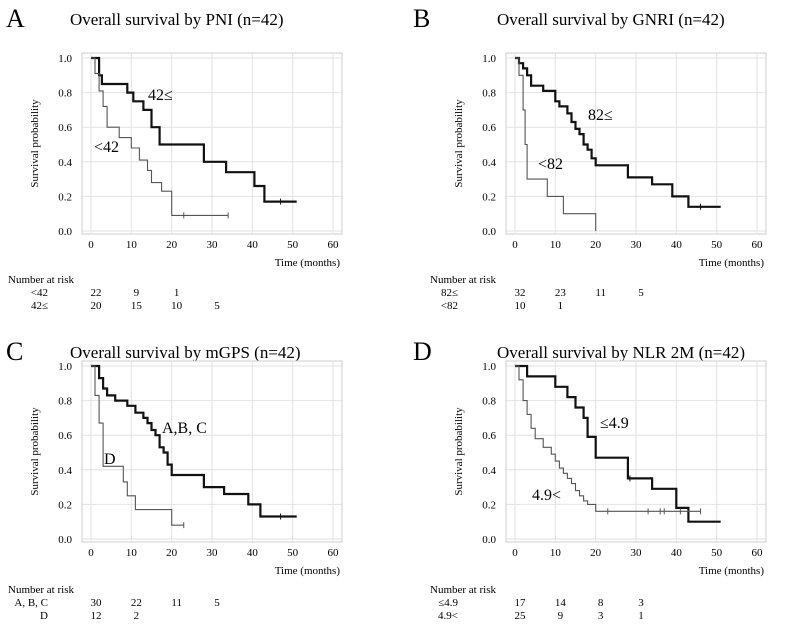 This screenshot has height=628, width=790. Describe the element at coordinates (521, 603) in the screenshot. I see `risk-count: 17` at that location.